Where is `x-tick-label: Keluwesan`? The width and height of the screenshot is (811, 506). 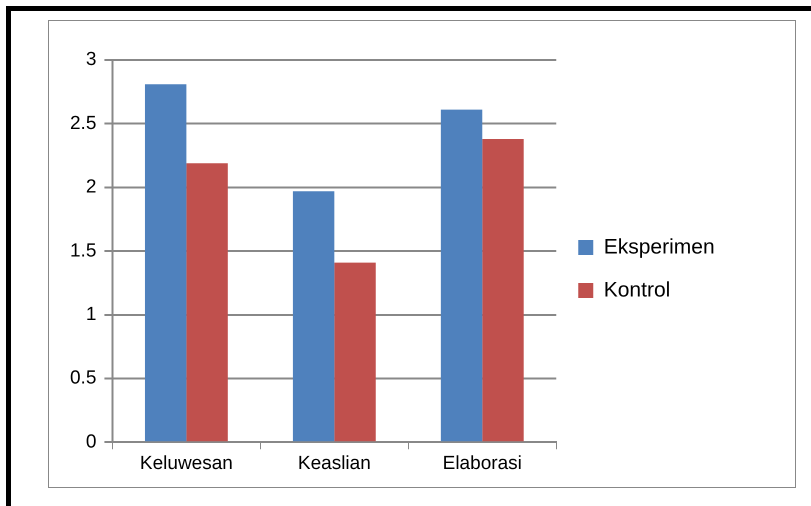
x-tick-label: Keluwesan is located at coordinates (186, 463).